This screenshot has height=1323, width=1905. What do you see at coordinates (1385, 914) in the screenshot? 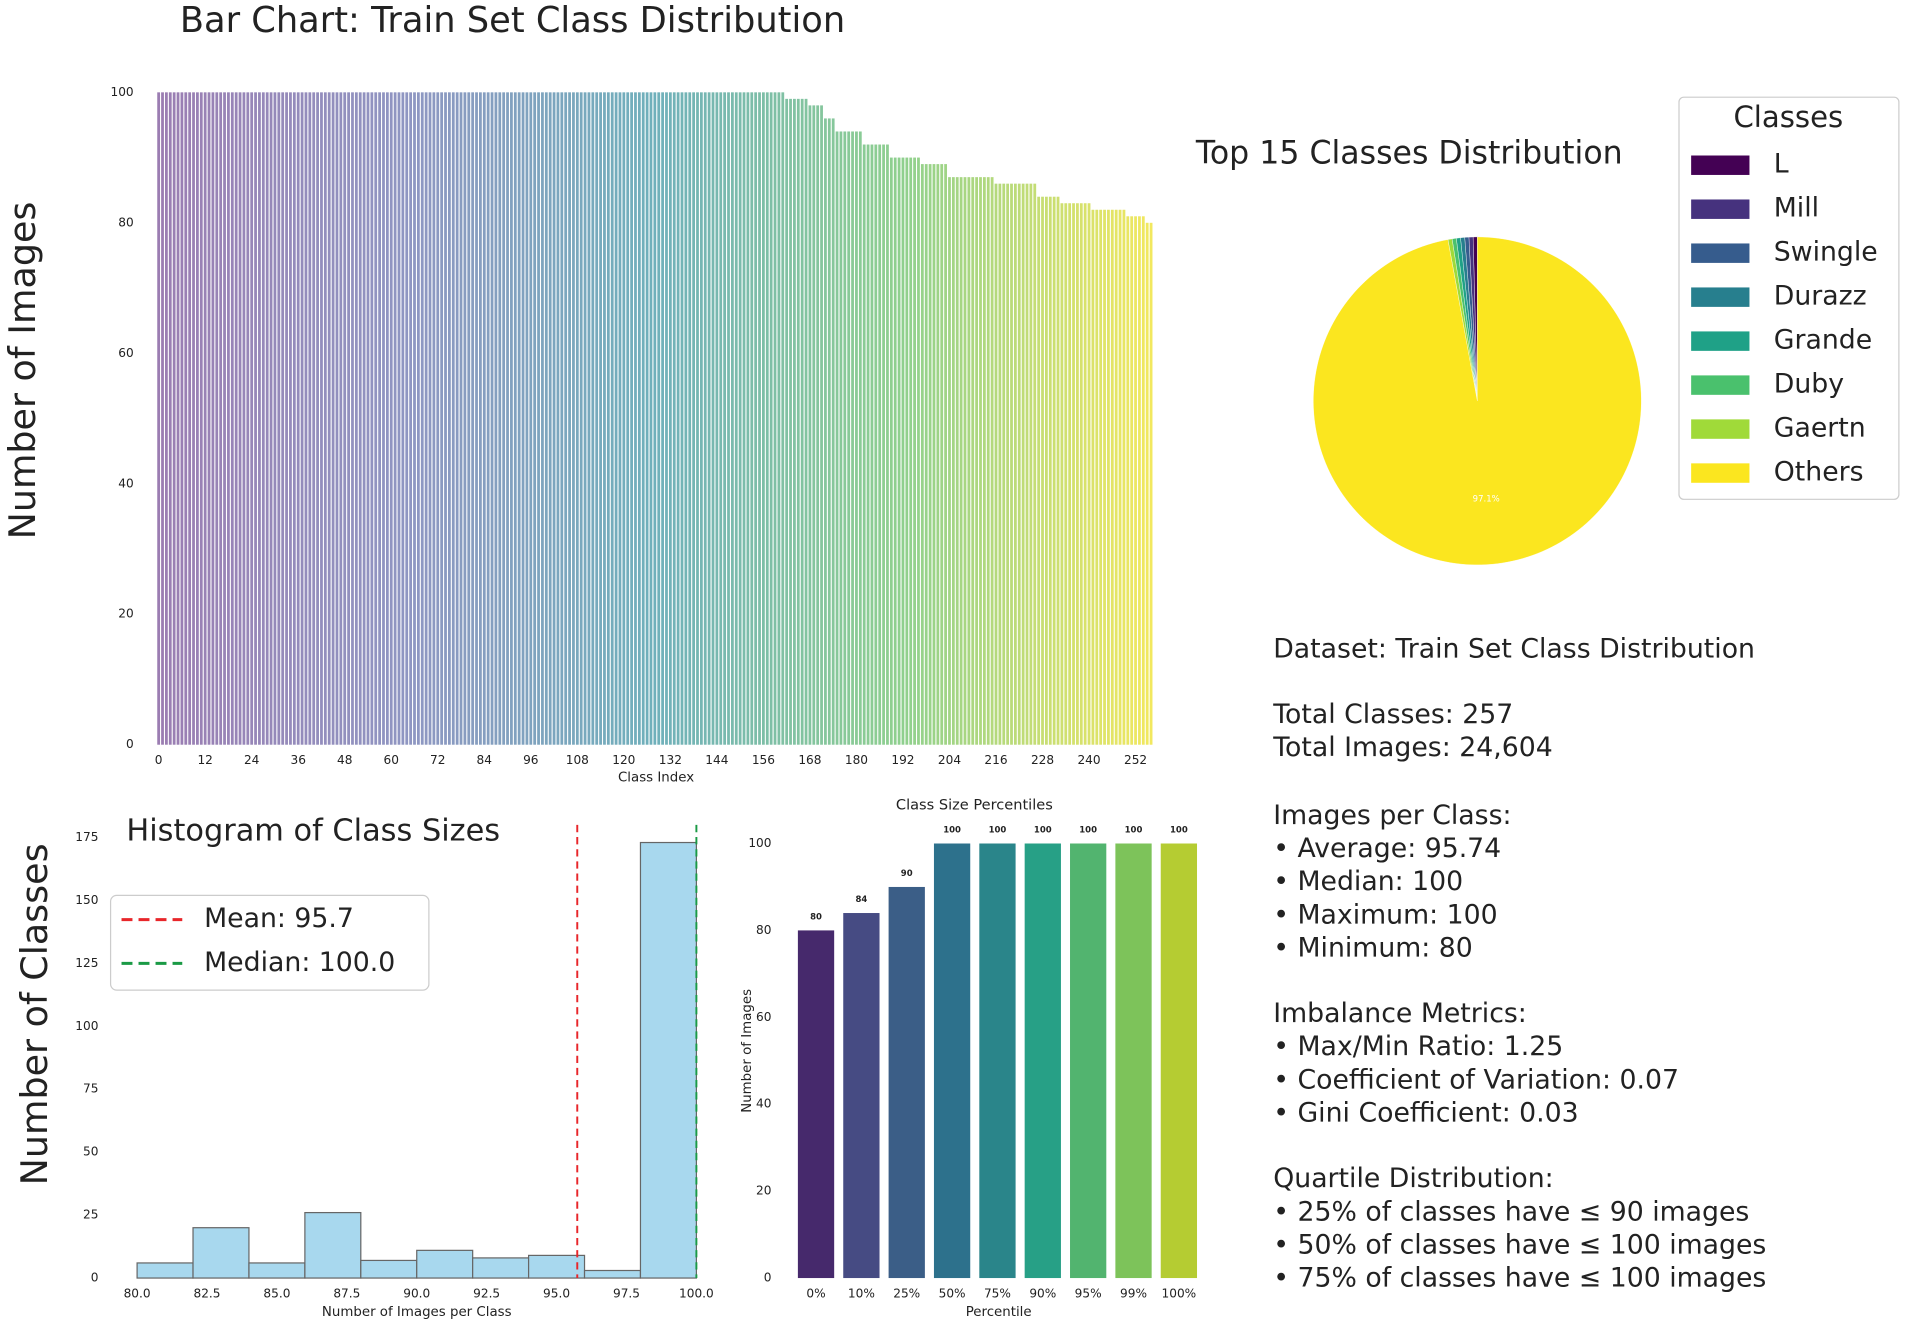
I see `summary-line: • Maximum: 100` at bounding box center [1385, 914].